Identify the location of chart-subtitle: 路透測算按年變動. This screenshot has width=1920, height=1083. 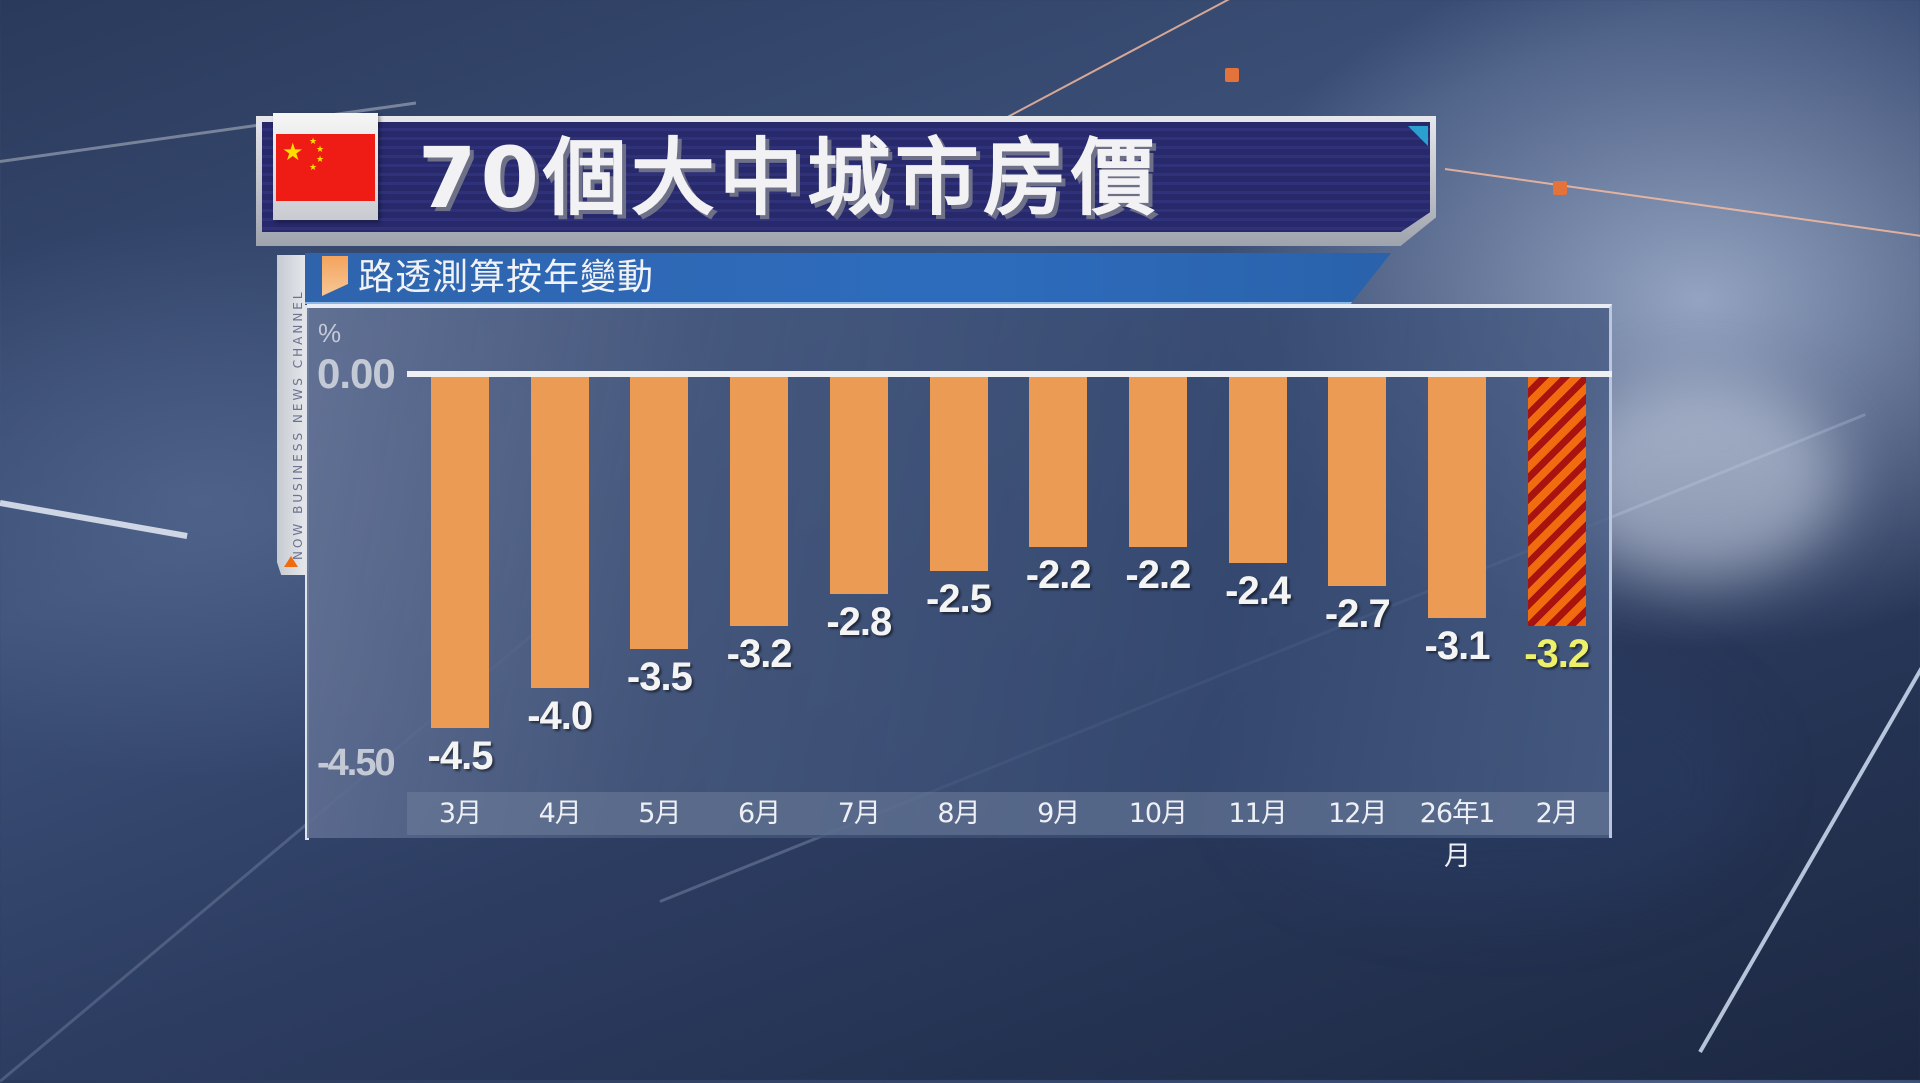
(506, 277).